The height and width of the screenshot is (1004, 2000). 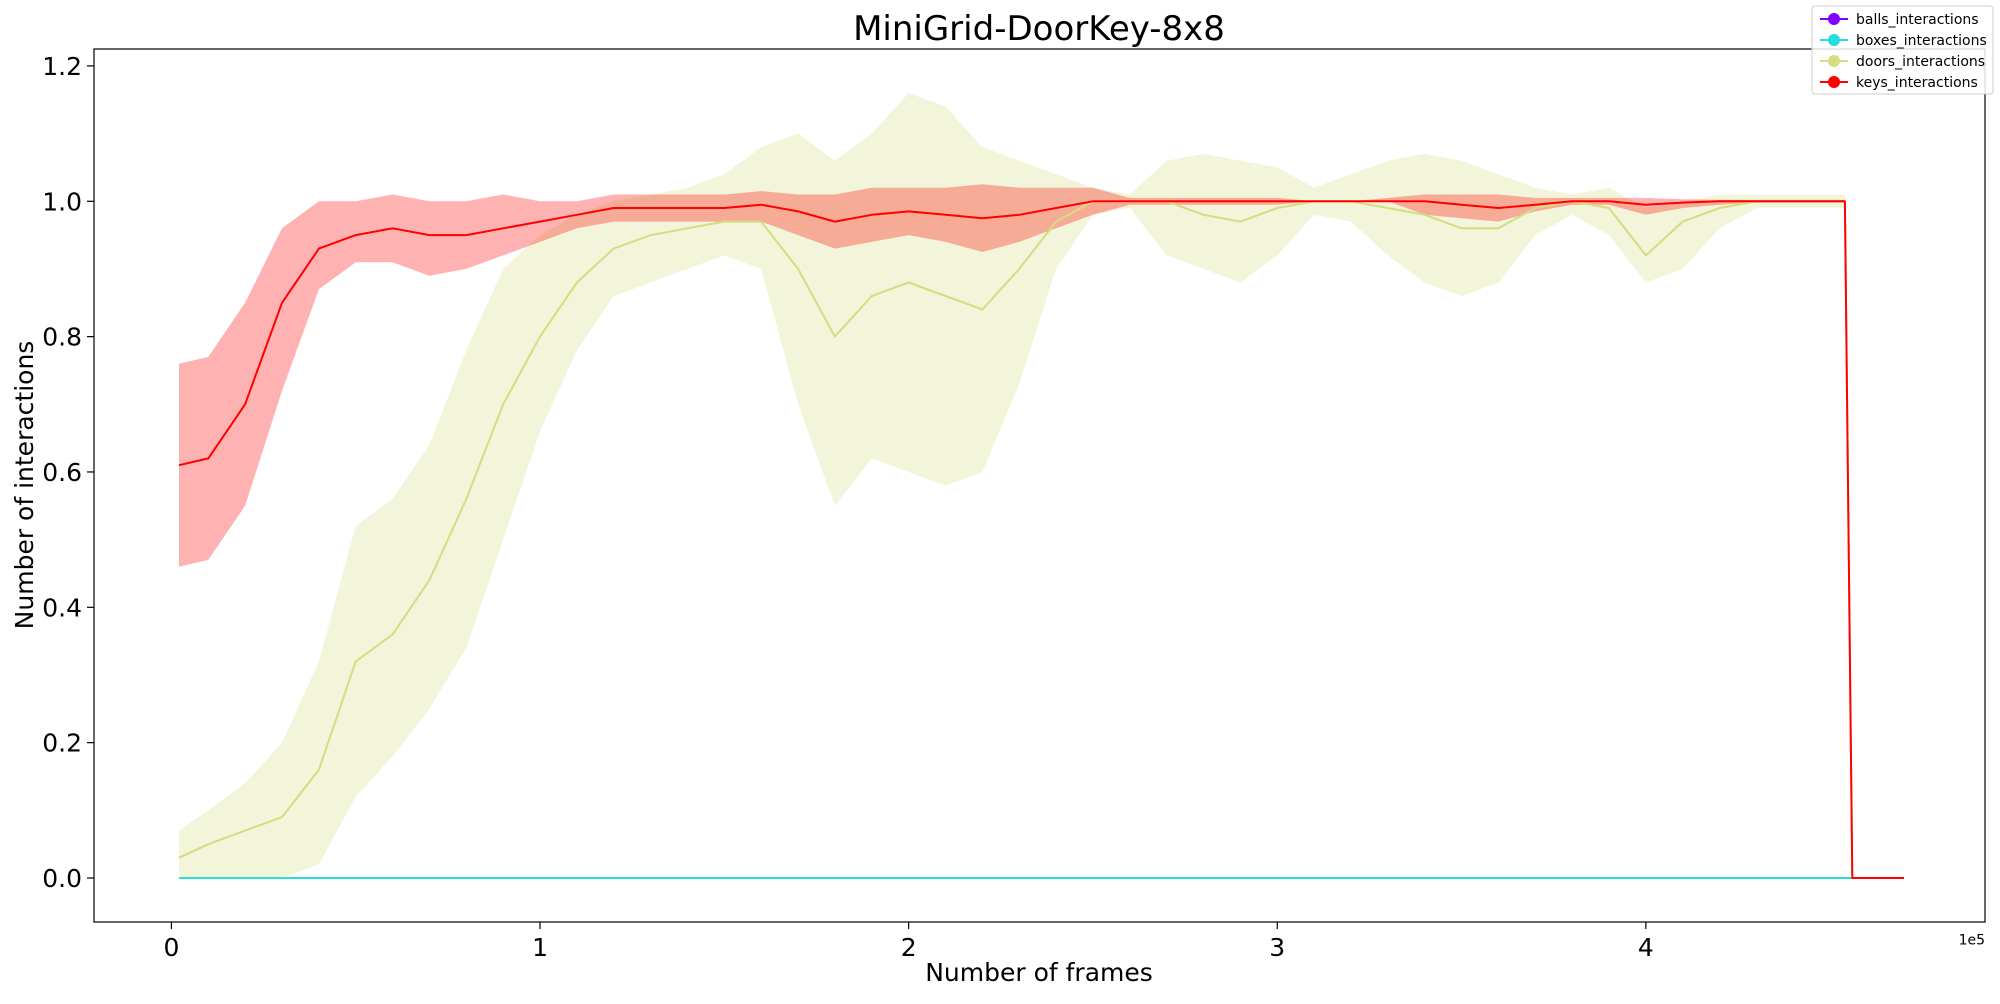 I want to click on legend-item-balls_interactions: balls_interactions, so click(x=1899, y=20).